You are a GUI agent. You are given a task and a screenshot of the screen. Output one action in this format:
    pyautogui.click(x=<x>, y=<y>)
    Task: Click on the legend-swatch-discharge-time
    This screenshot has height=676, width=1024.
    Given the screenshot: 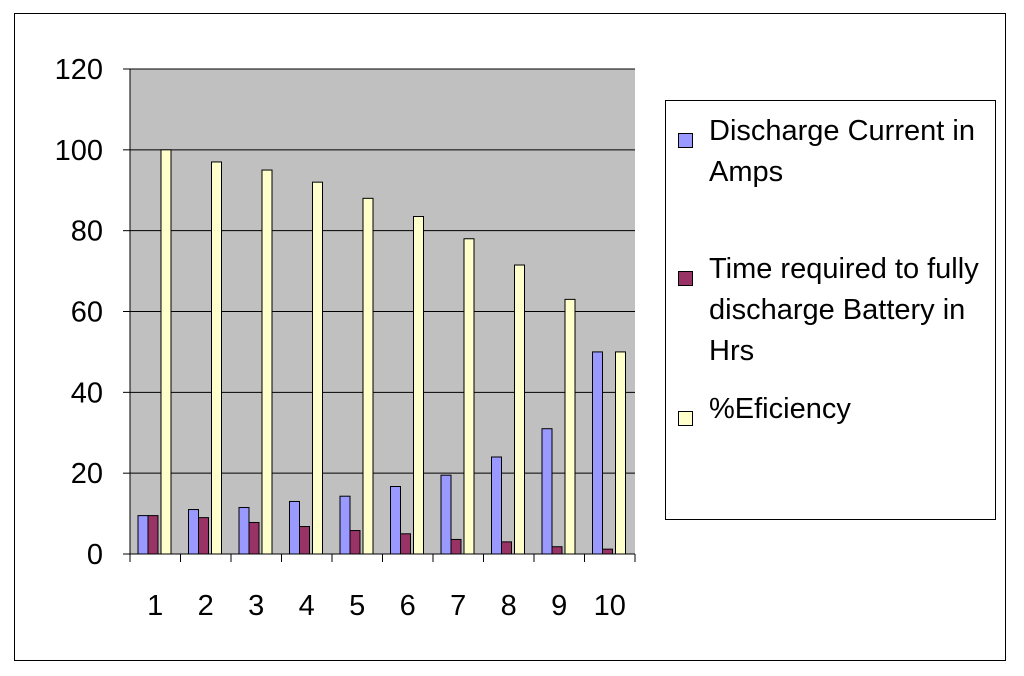 What is the action you would take?
    pyautogui.click(x=685, y=278)
    